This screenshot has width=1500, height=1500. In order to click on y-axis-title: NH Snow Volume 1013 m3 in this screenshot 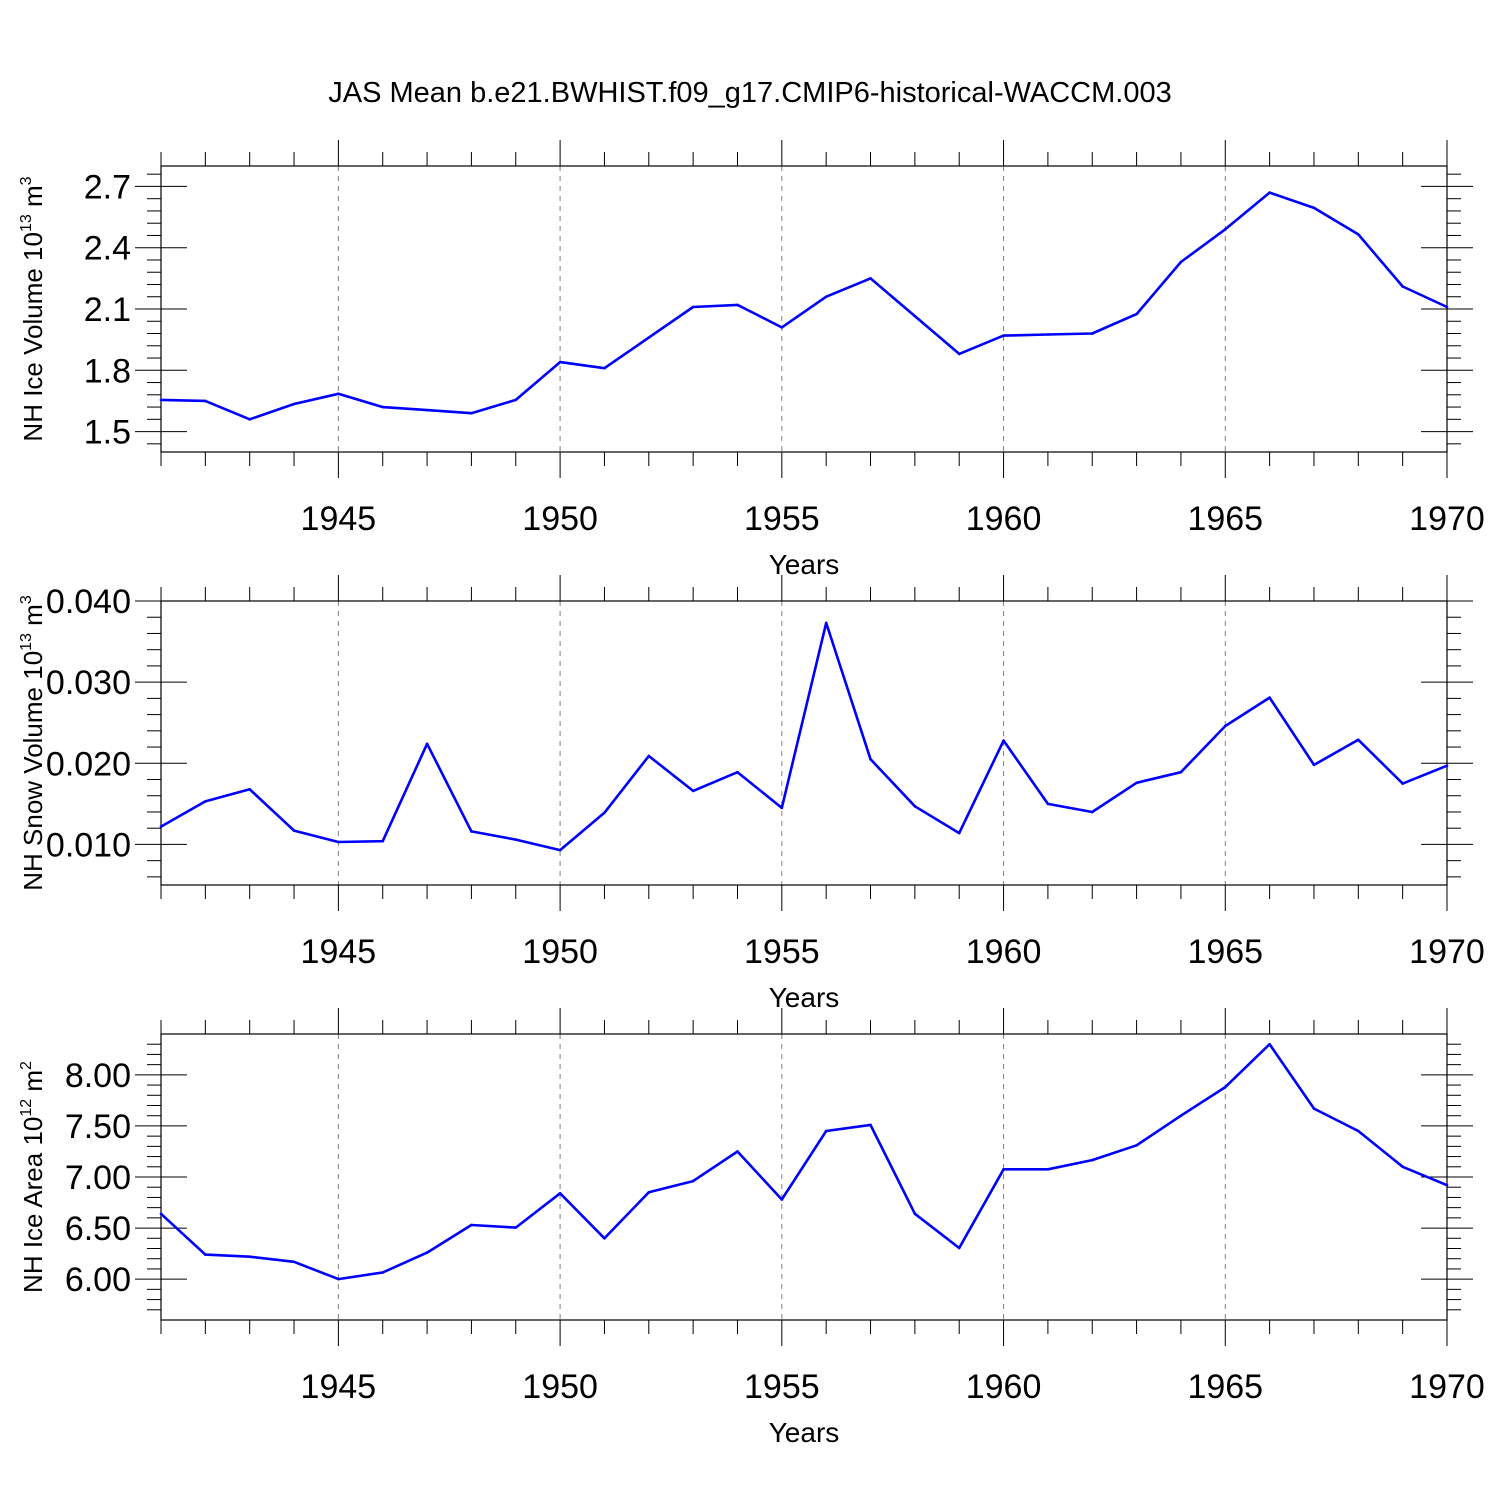, I will do `click(33, 743)`.